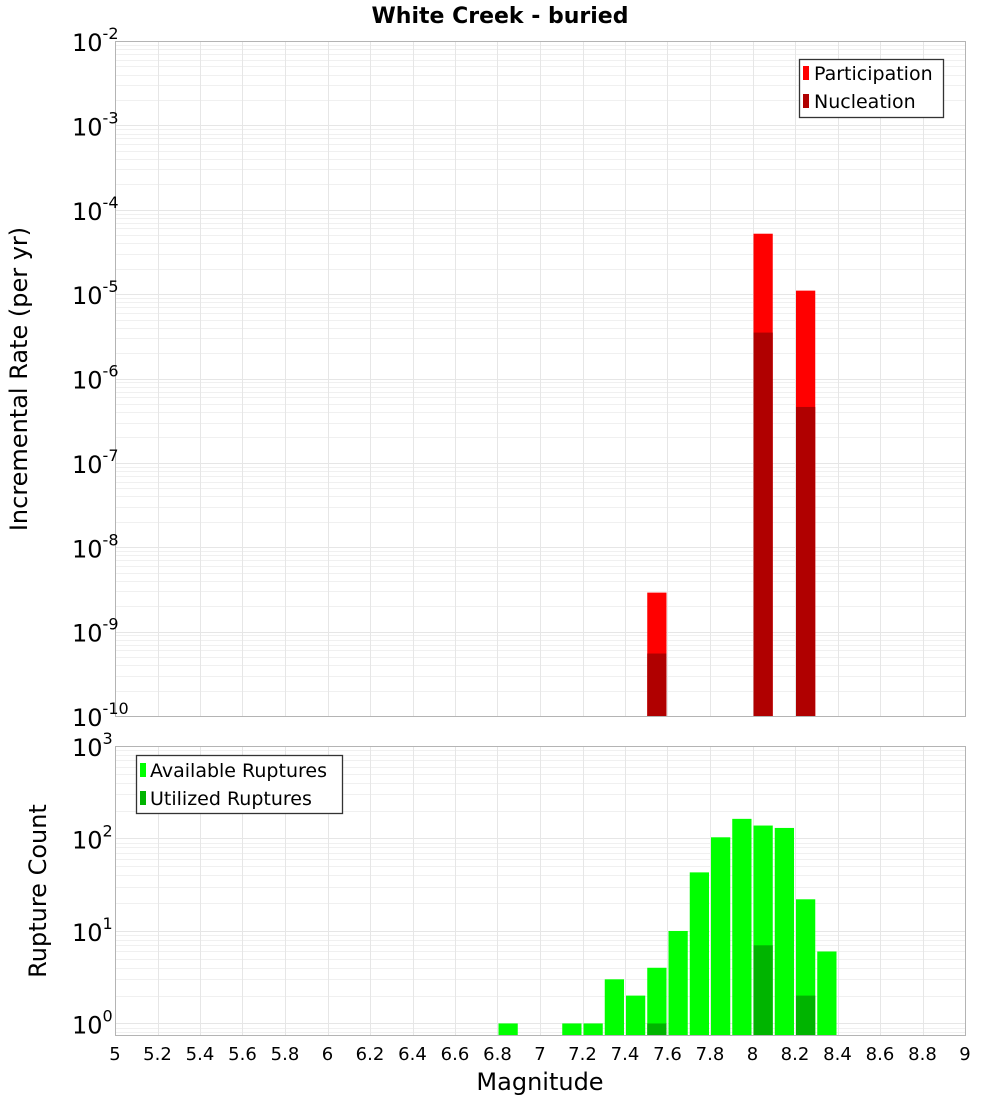  I want to click on legend-swatch-participation, so click(806, 73).